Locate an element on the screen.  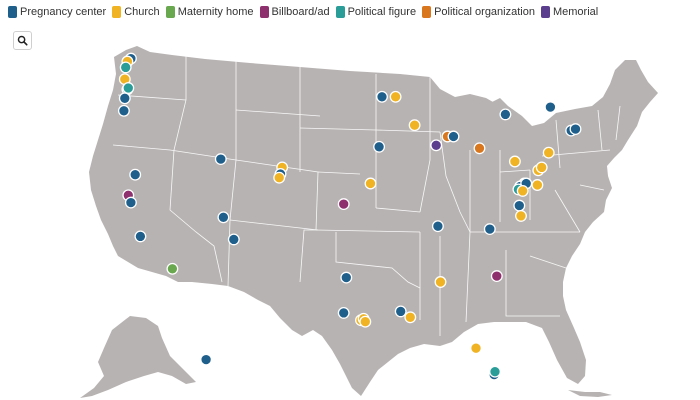
legend-item: Pregnancy center is located at coordinates (57, 12).